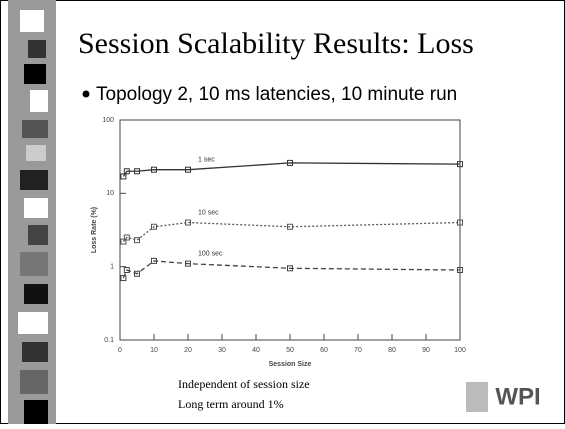 The width and height of the screenshot is (565, 429). What do you see at coordinates (276, 43) in the screenshot?
I see `slide-title: Session Scalability Results: Loss` at bounding box center [276, 43].